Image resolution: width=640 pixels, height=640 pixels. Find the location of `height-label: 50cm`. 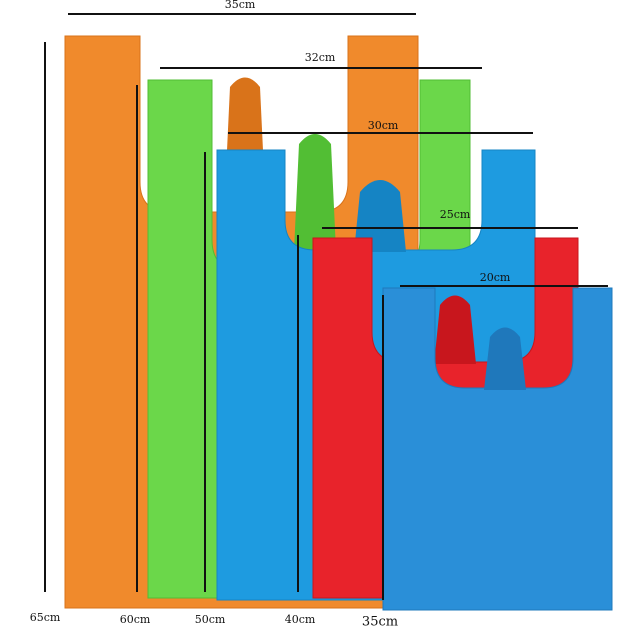

height-label: 50cm is located at coordinates (210, 619).